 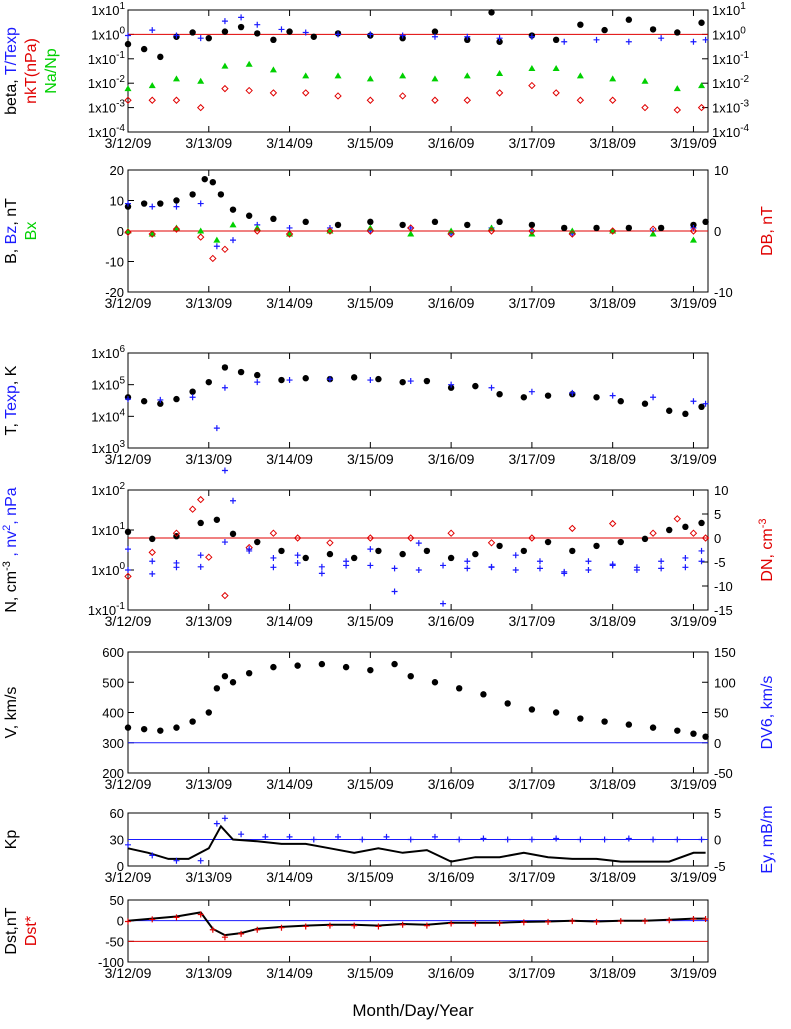 What do you see at coordinates (108, 447) in the screenshot?
I see `y-tick-label: 1x10³` at bounding box center [108, 447].